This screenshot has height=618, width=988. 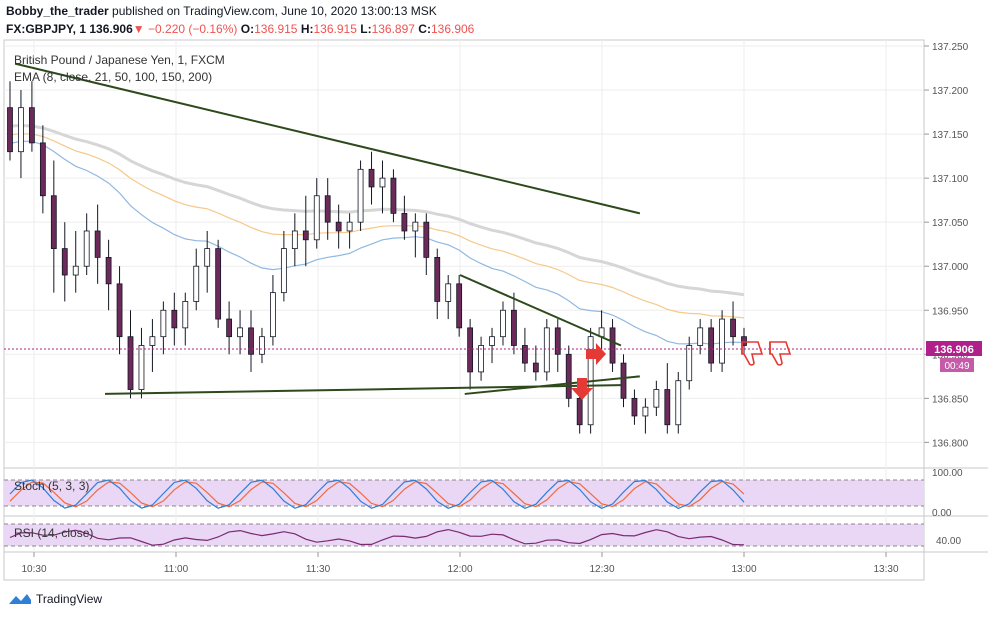 What do you see at coordinates (111, 29) in the screenshot?
I see `last-price: 136.906` at bounding box center [111, 29].